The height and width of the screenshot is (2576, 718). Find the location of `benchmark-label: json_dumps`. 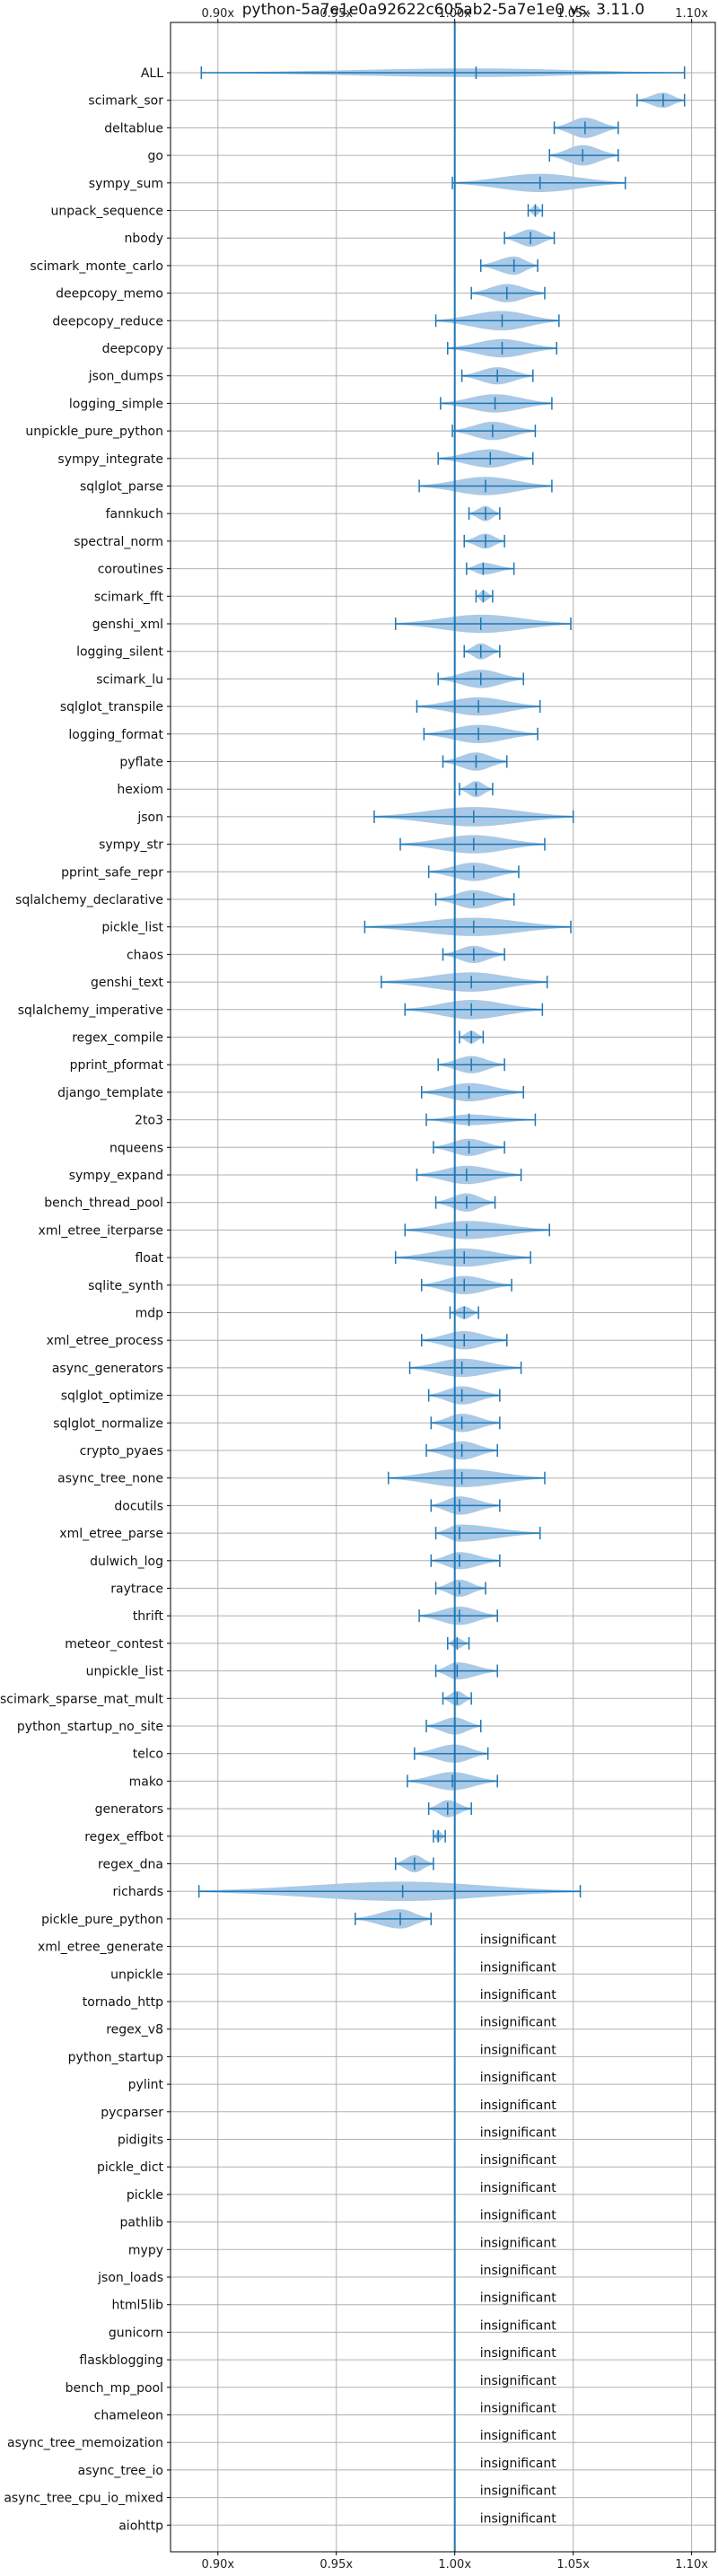

benchmark-label: json_dumps is located at coordinates (125, 377).